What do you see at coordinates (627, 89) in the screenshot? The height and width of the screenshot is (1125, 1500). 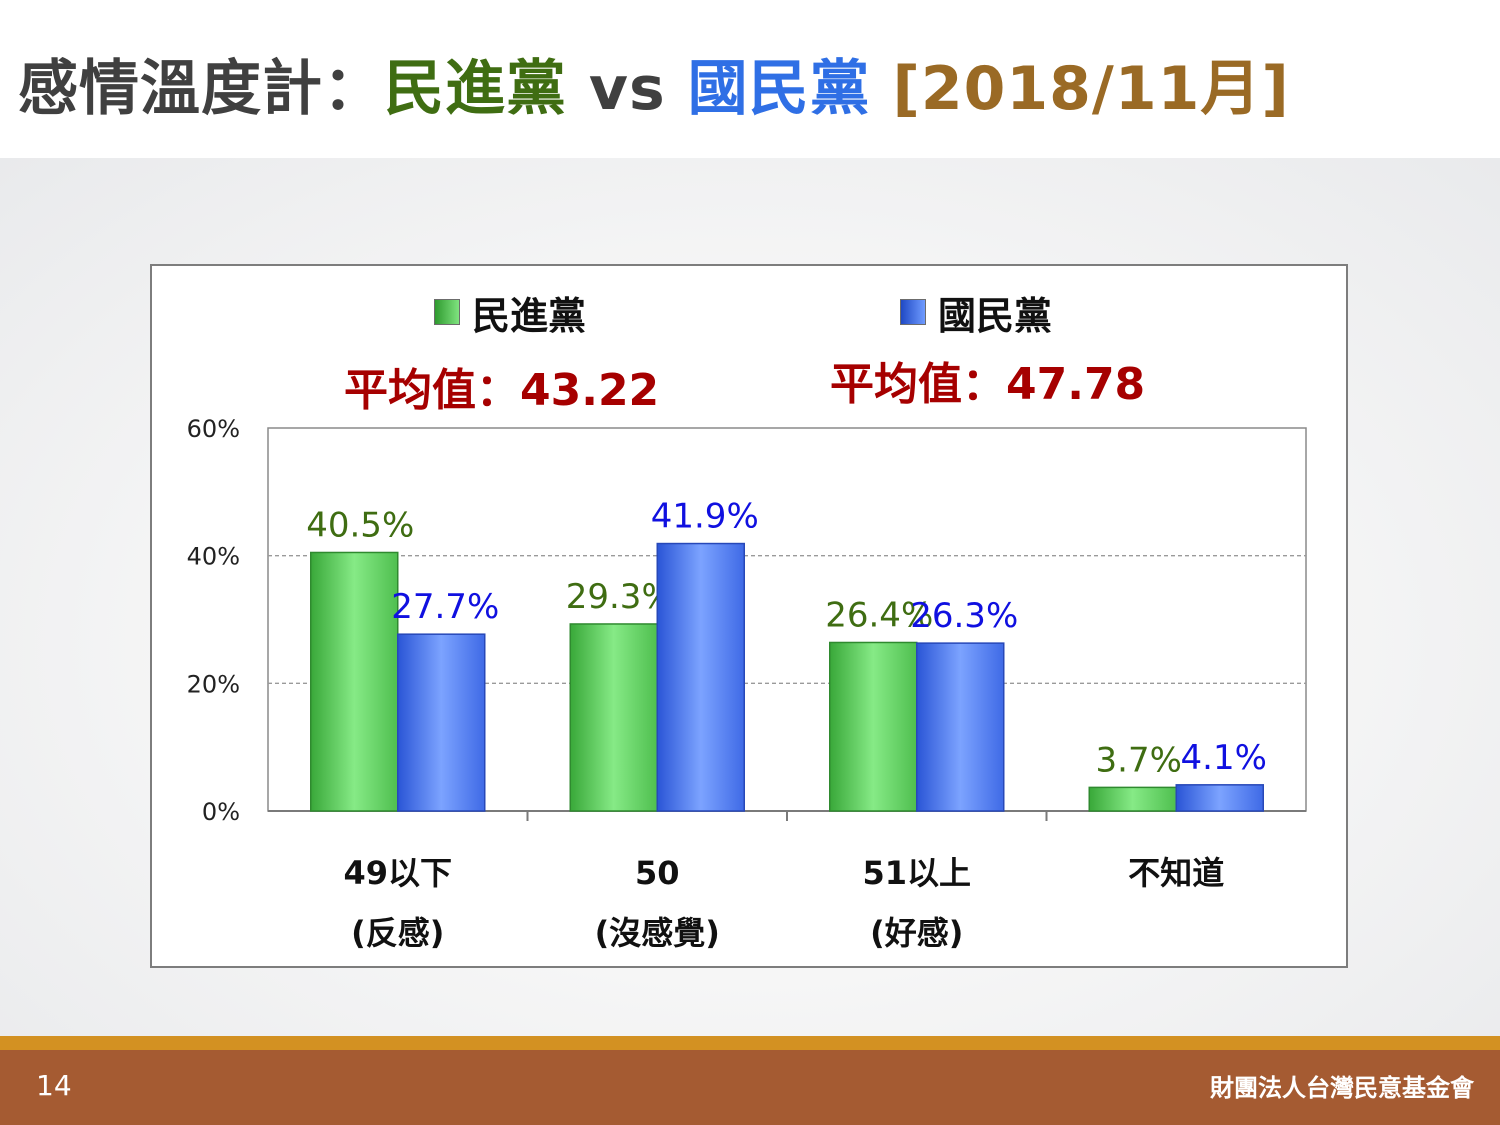 I see `title-vs: vs` at bounding box center [627, 89].